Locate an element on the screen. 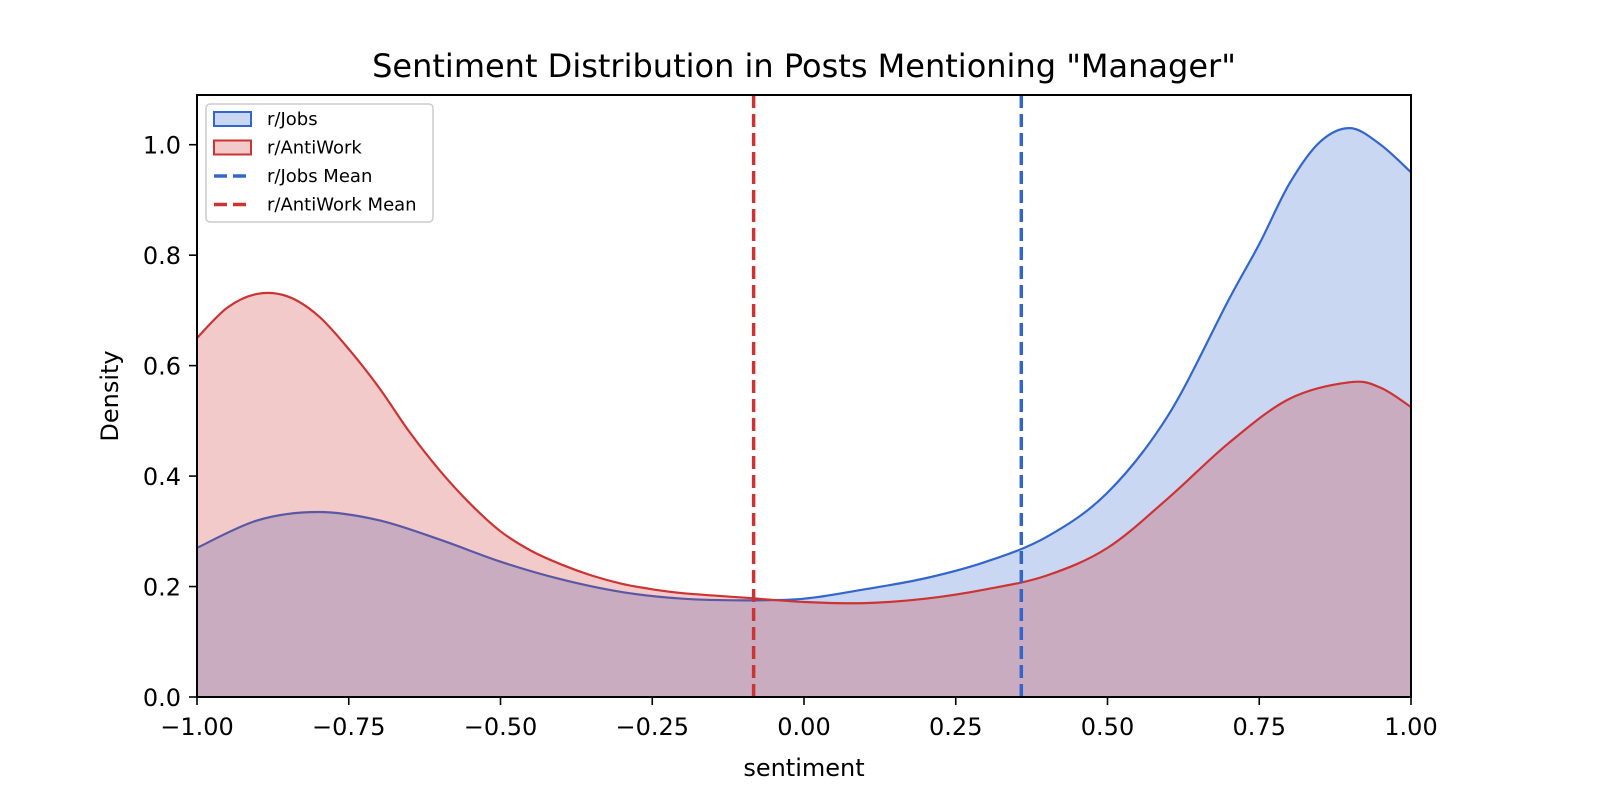  x-axis-label: sentiment is located at coordinates (803, 768).